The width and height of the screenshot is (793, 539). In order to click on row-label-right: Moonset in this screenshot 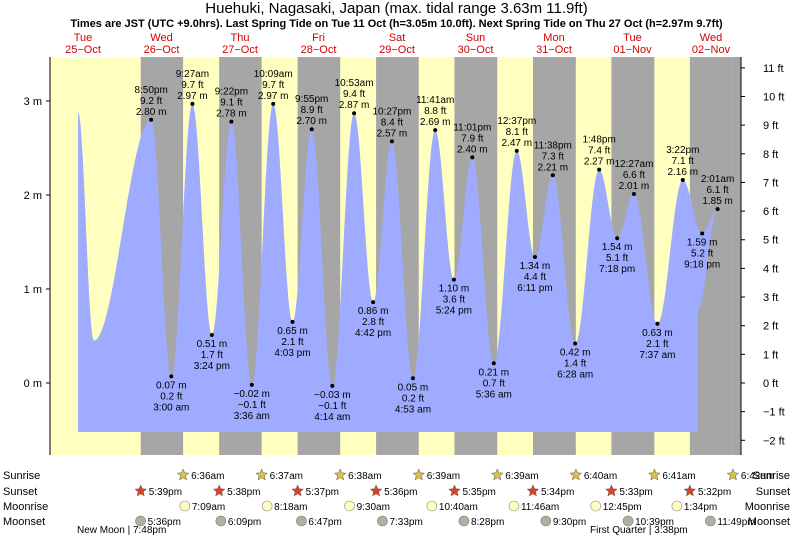, I will do `click(769, 522)`.